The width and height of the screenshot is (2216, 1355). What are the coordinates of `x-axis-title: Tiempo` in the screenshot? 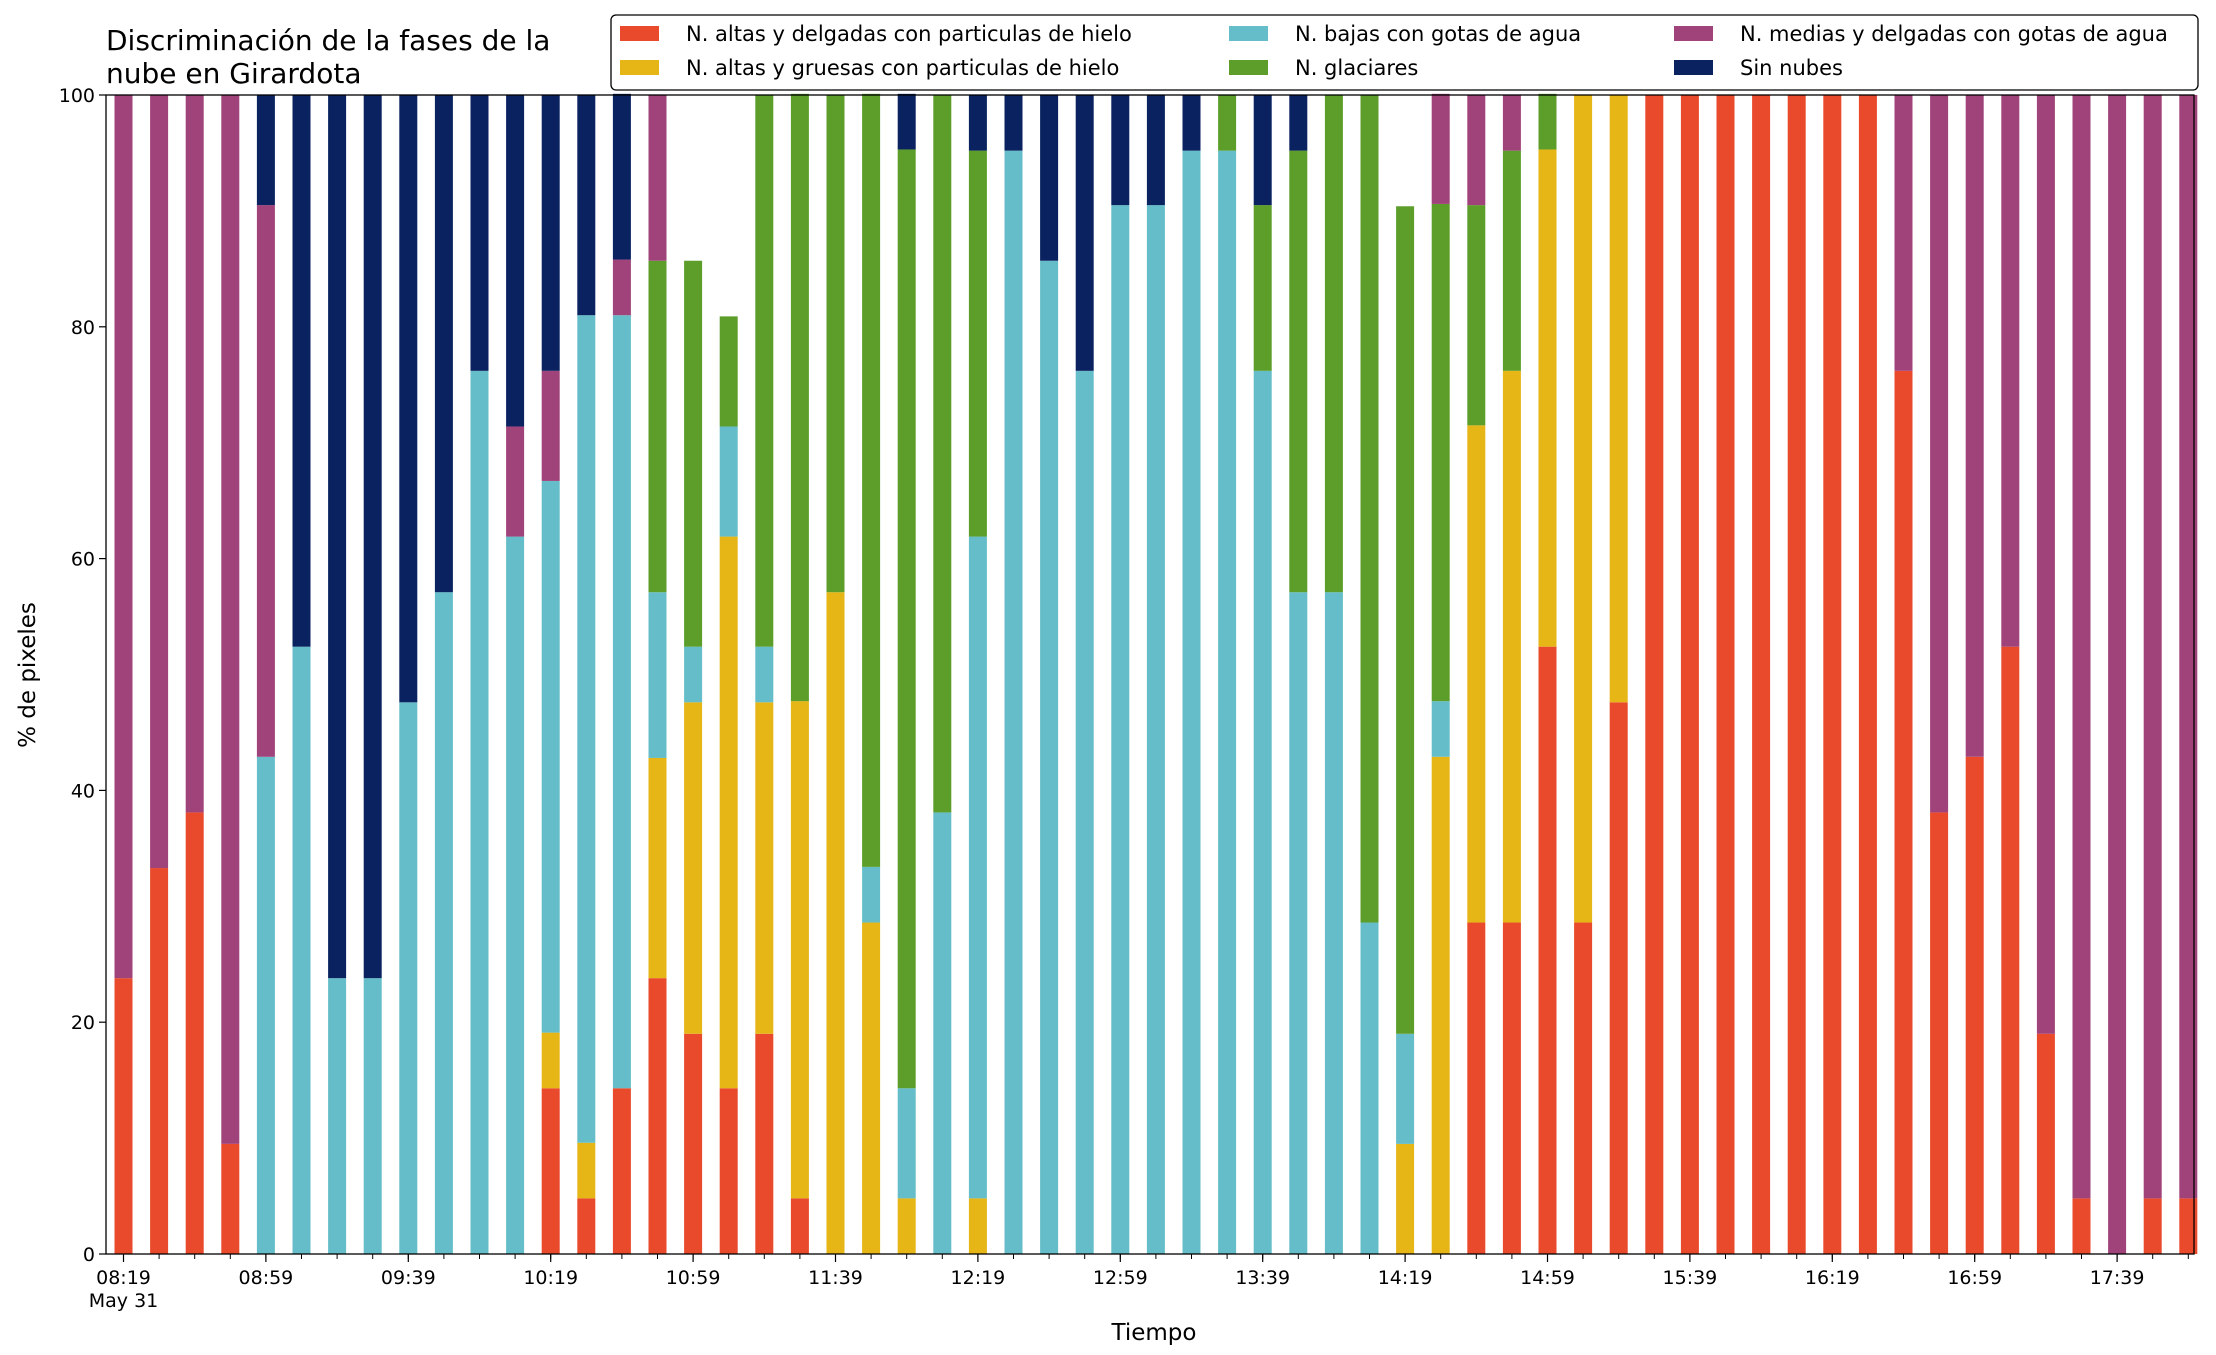 It's located at (1154, 1333).